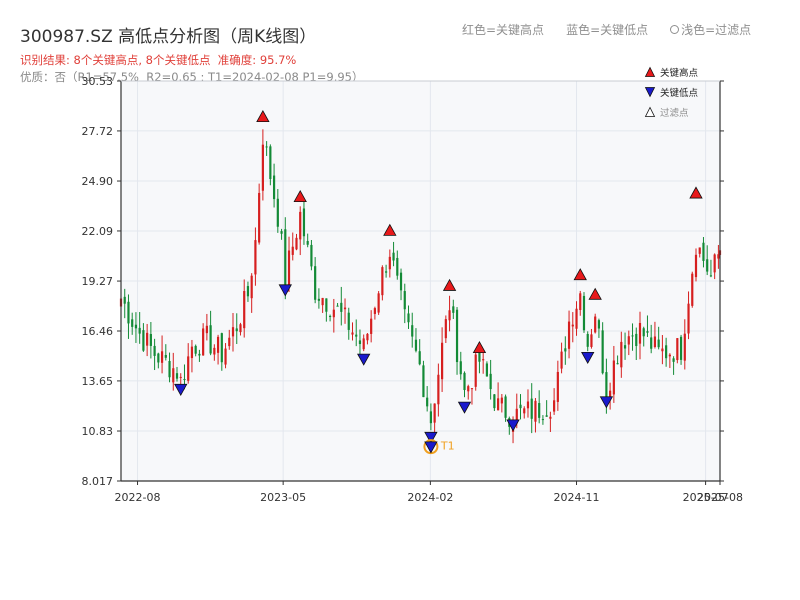 The height and width of the screenshot is (600, 800). I want to click on key-low-marker, so click(181, 389).